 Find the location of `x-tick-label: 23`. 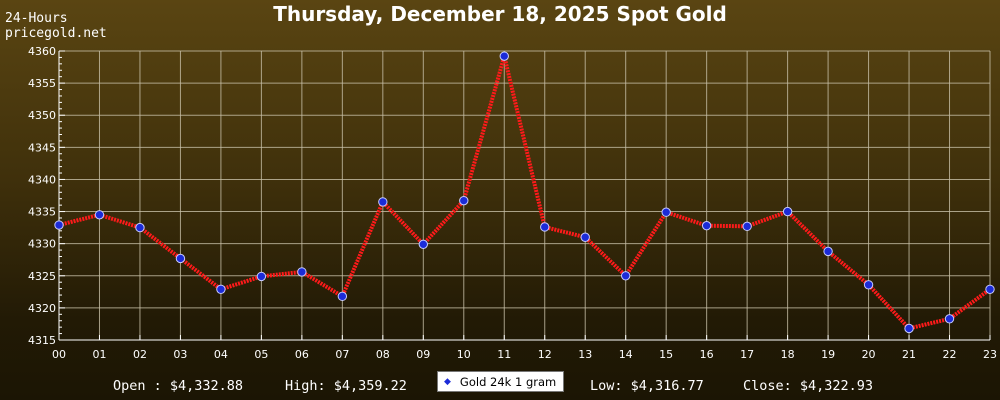

x-tick-label: 23 is located at coordinates (990, 354).